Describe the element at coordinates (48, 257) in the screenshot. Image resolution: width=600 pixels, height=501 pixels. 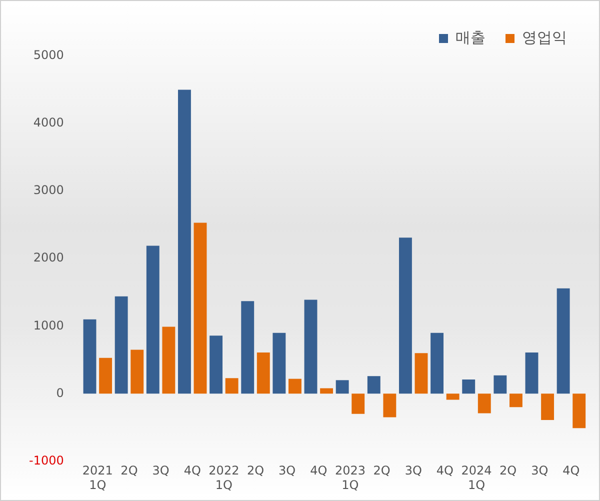
I see `y-tick-label: 2000` at that location.